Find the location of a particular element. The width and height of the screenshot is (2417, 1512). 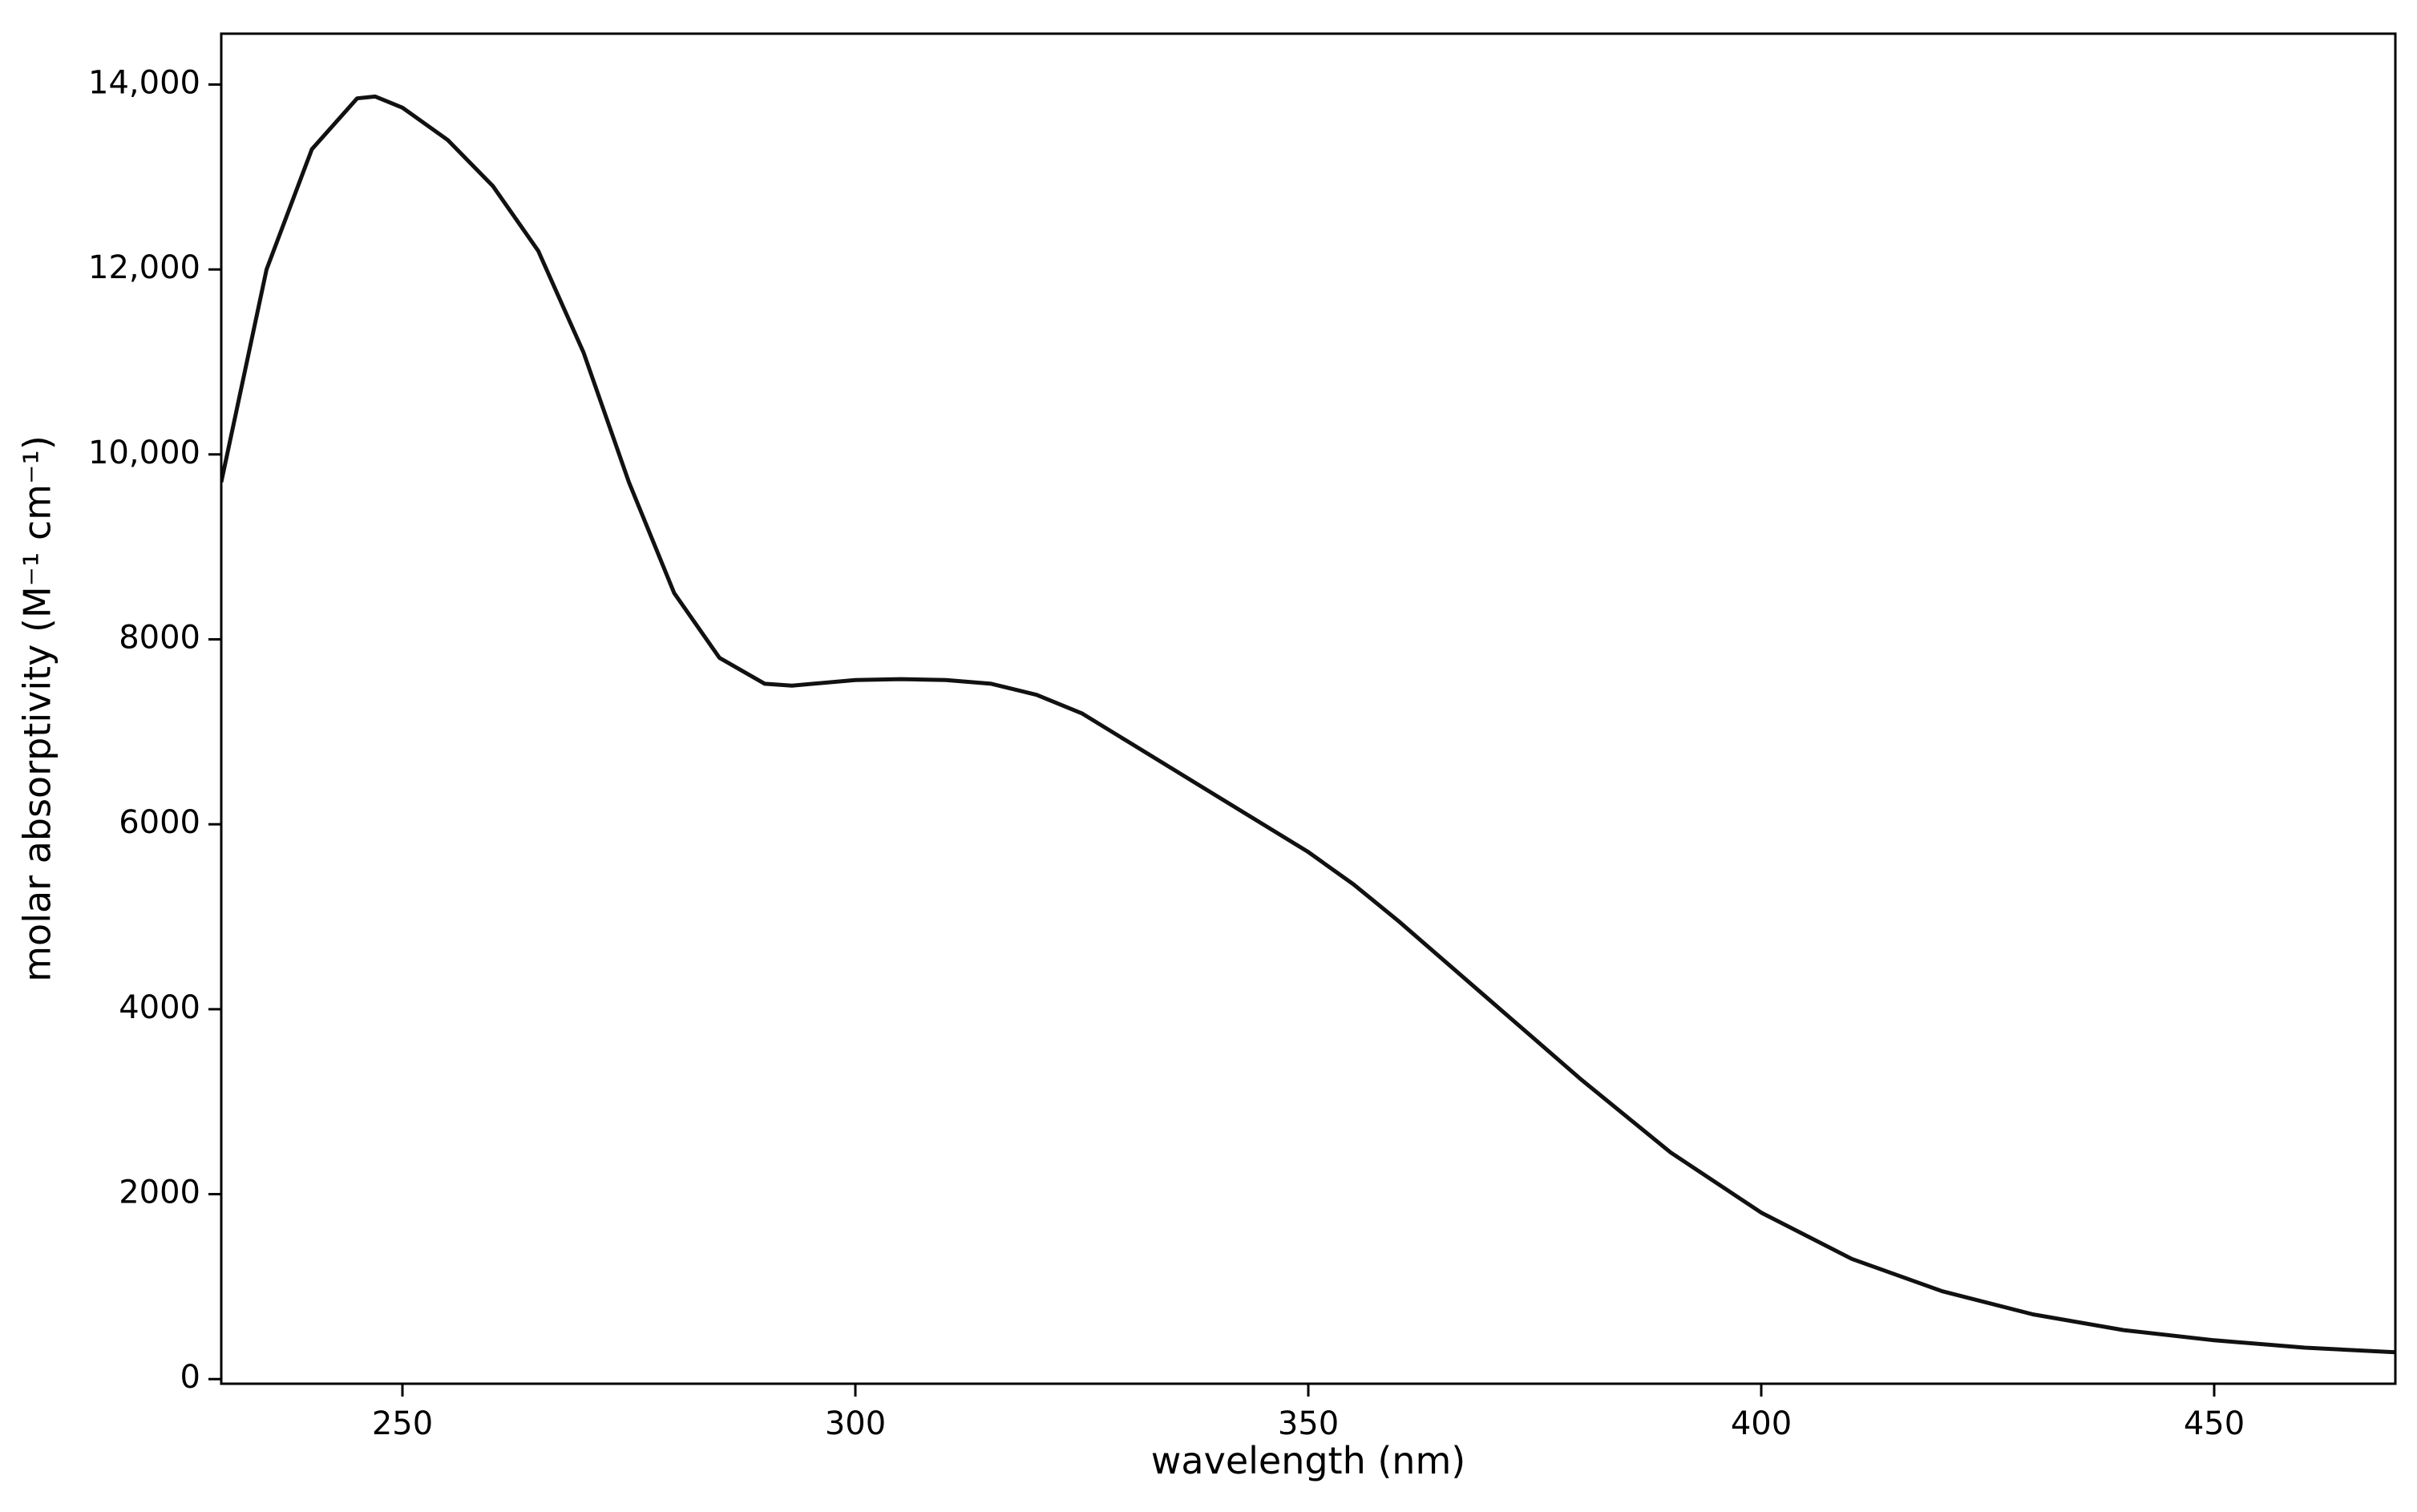

x-axis-label: wavelength (nm) is located at coordinates (1308, 1460).